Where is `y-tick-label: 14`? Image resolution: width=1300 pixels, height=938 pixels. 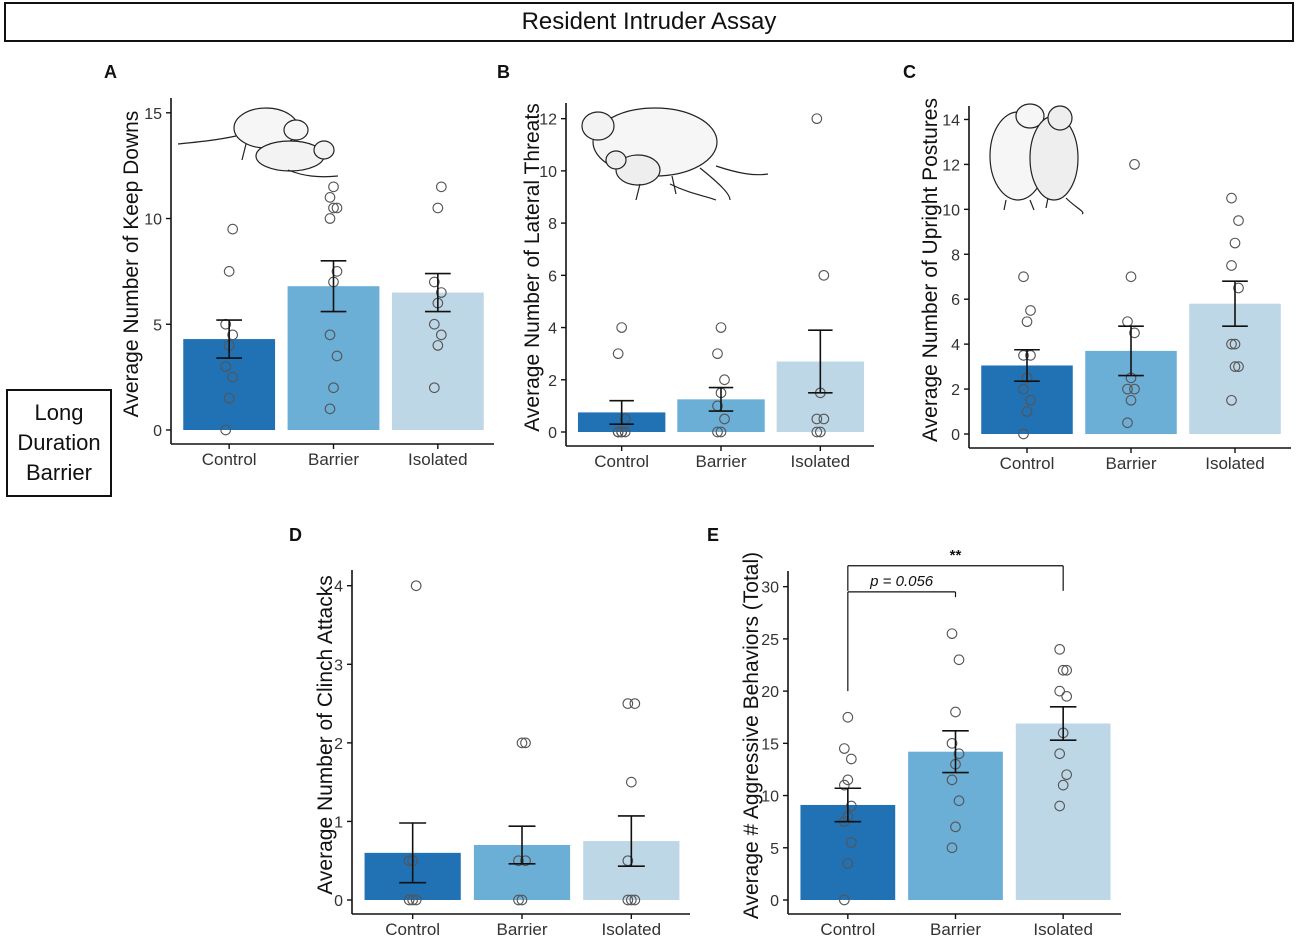 y-tick-label: 14 is located at coordinates (951, 120).